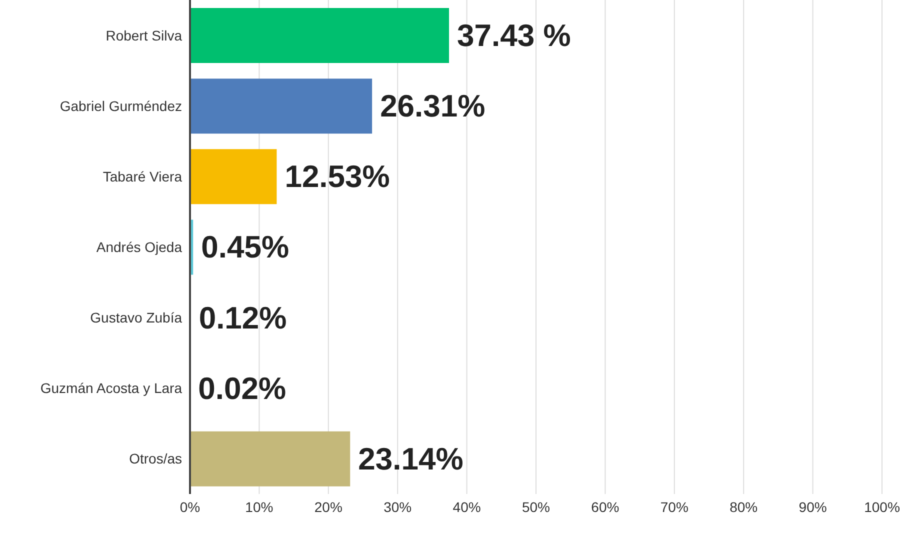 The width and height of the screenshot is (900, 542). Describe the element at coordinates (605, 506) in the screenshot. I see `x-tick-label: 60%` at that location.